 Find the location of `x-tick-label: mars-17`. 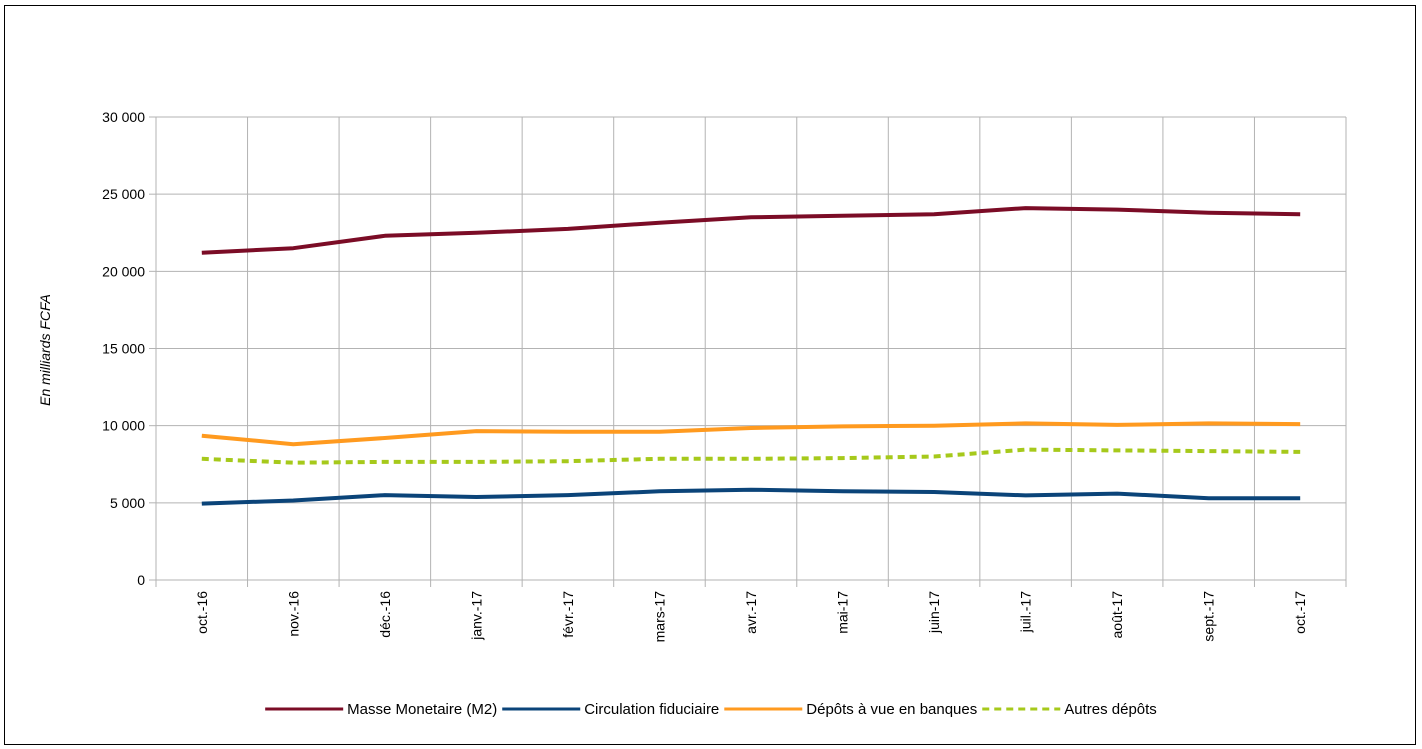

x-tick-label: mars-17 is located at coordinates (659, 617).